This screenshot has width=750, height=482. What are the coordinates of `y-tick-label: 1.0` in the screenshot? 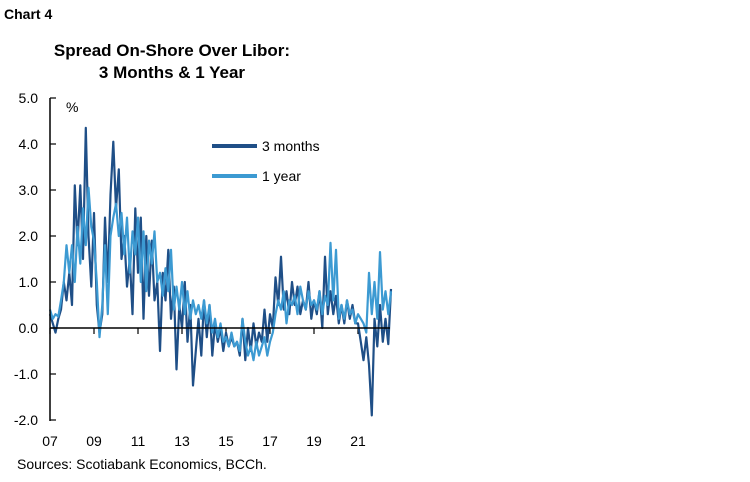 It's located at (29, 282).